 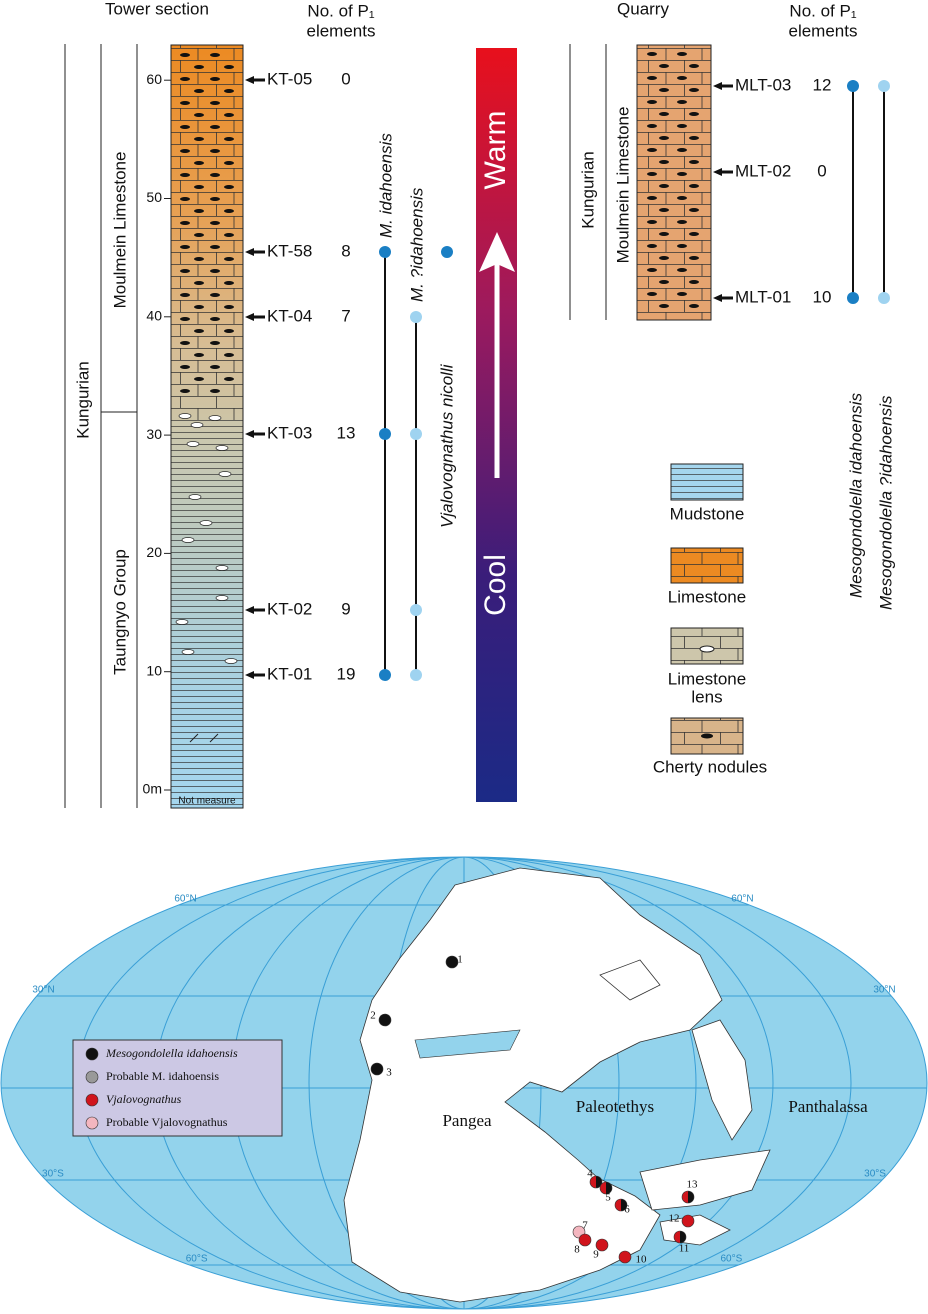 What do you see at coordinates (341, 30) in the screenshot?
I see `count-header: elements` at bounding box center [341, 30].